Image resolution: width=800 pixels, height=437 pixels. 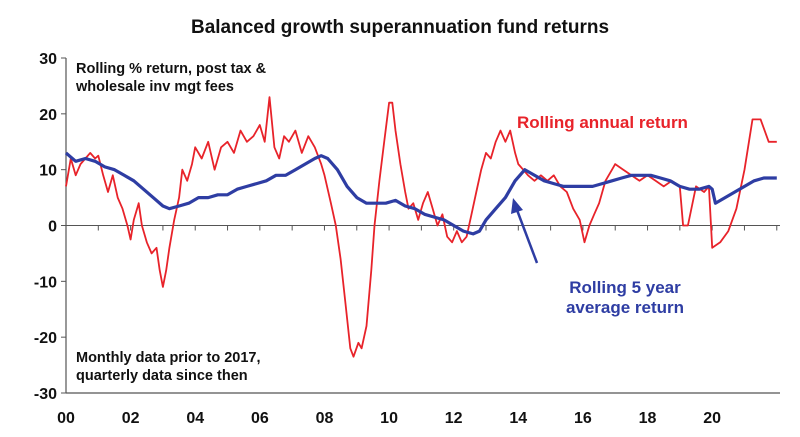 I want to click on x-tick-label: 00, so click(x=66, y=418).